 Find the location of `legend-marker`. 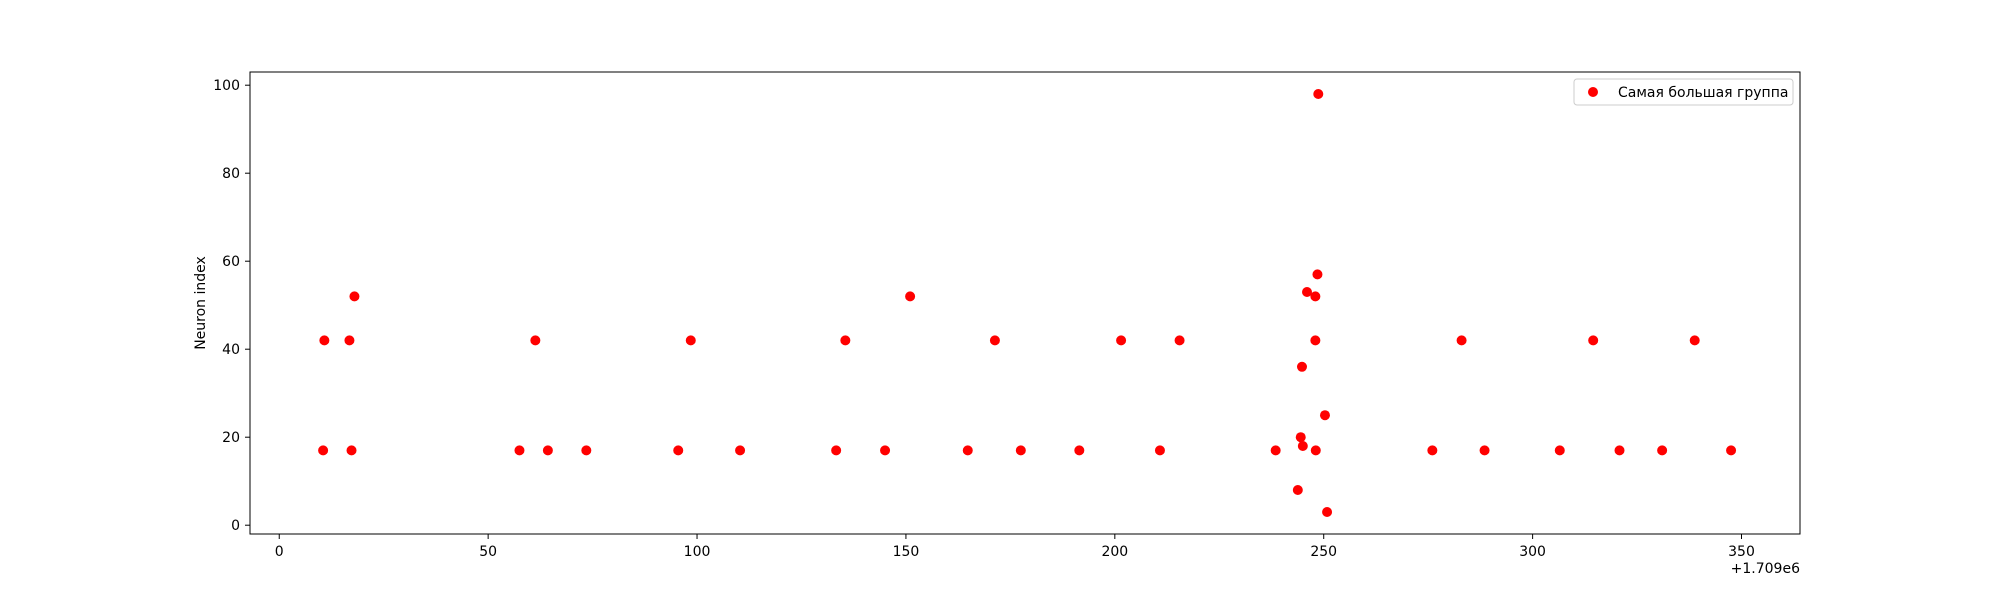

legend-marker is located at coordinates (1593, 92).